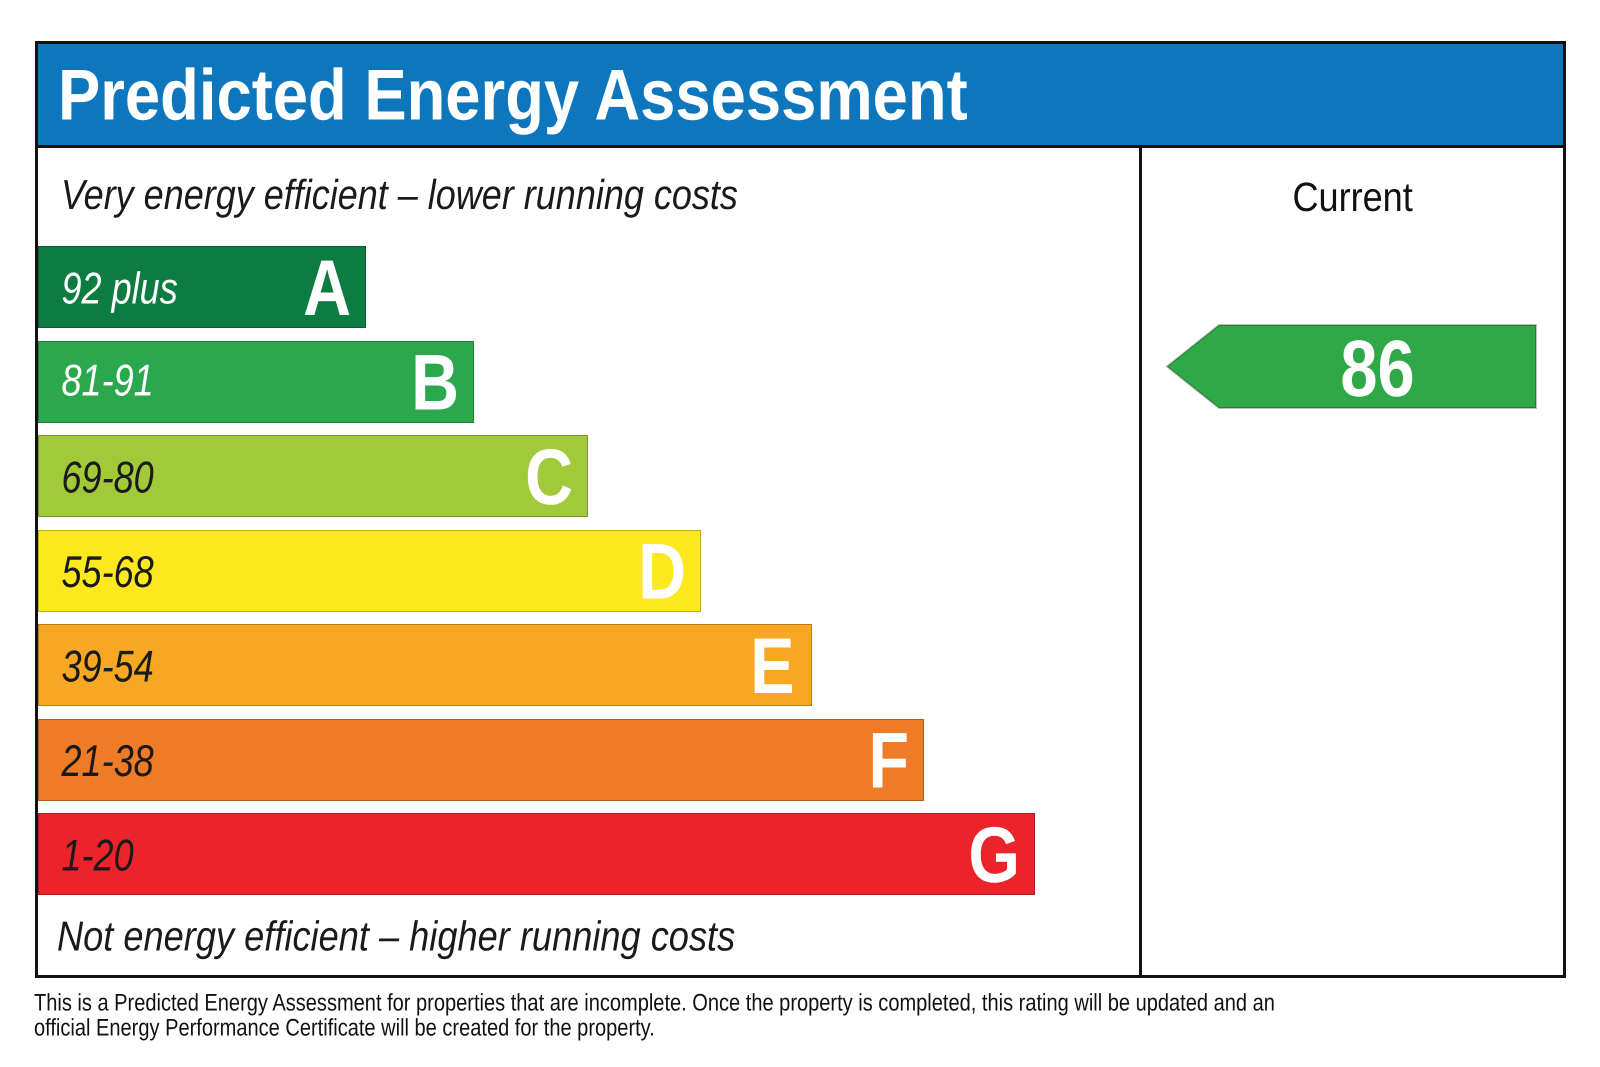  What do you see at coordinates (98, 856) in the screenshot?
I see `svg-text: 1-20` at bounding box center [98, 856].